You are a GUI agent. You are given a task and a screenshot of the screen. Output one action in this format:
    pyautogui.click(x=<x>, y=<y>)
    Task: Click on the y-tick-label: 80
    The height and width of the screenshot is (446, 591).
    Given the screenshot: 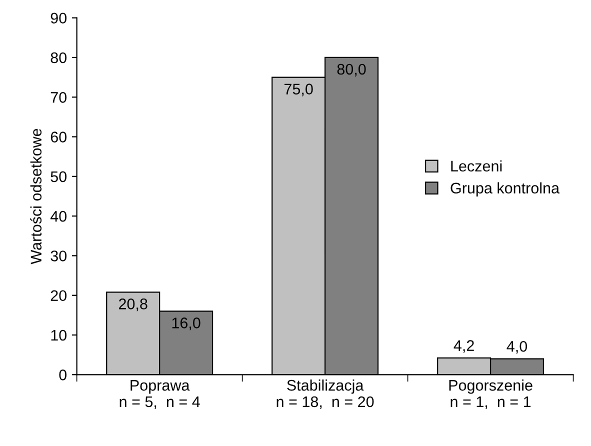 What is the action you would take?
    pyautogui.click(x=58, y=58)
    